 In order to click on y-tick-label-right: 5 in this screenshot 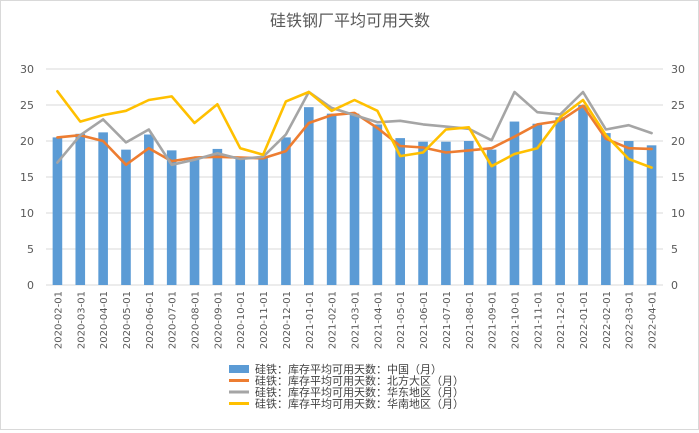, I will do `click(674, 249)`.